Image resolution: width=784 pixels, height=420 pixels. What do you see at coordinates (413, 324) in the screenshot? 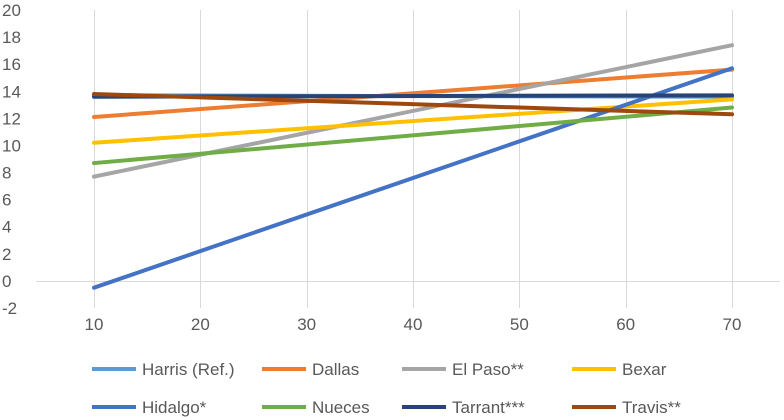
I see `x-tick-label: 40` at bounding box center [413, 324].